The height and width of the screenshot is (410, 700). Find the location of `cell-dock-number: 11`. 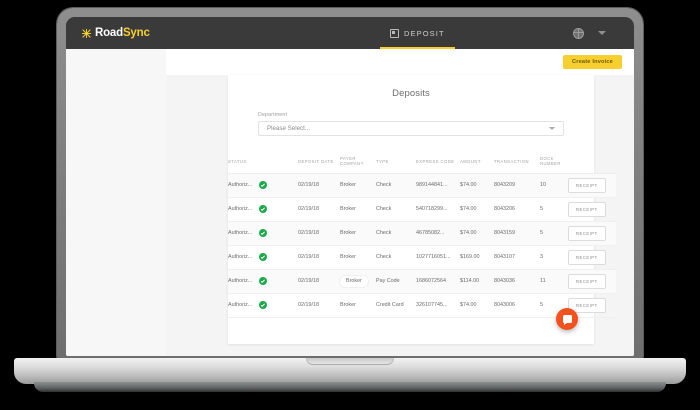

cell-dock-number: 11 is located at coordinates (554, 281).